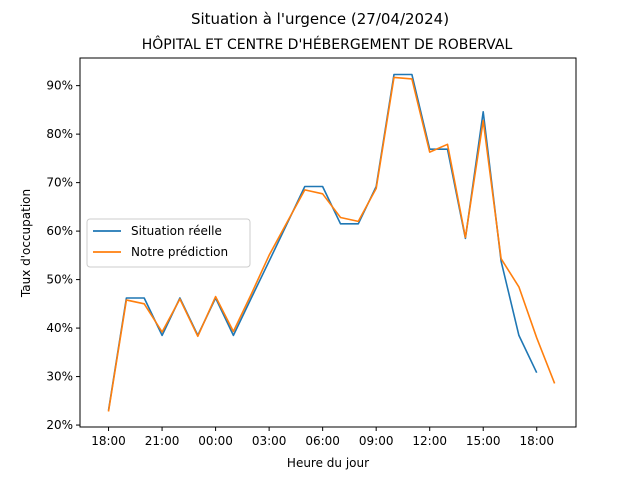 The height and width of the screenshot is (480, 640). I want to click on legend-box, so click(168, 243).